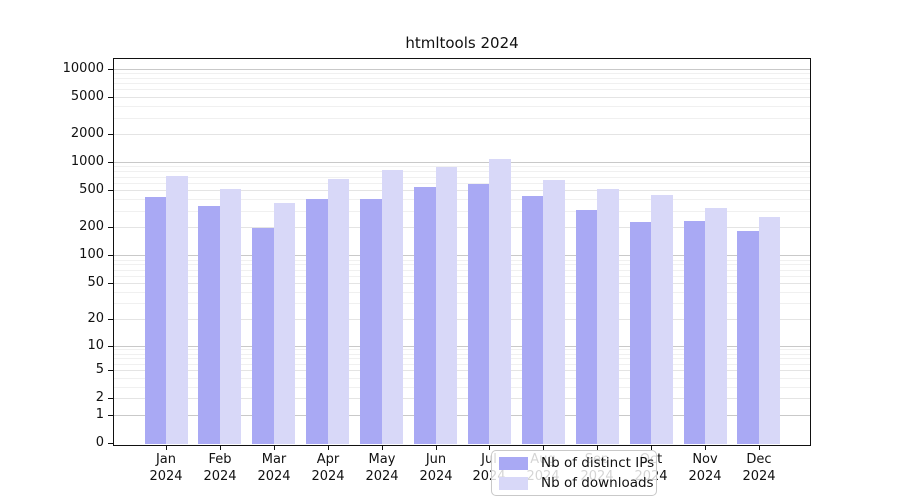  I want to click on y-tick-label: 10, so click(95, 345).